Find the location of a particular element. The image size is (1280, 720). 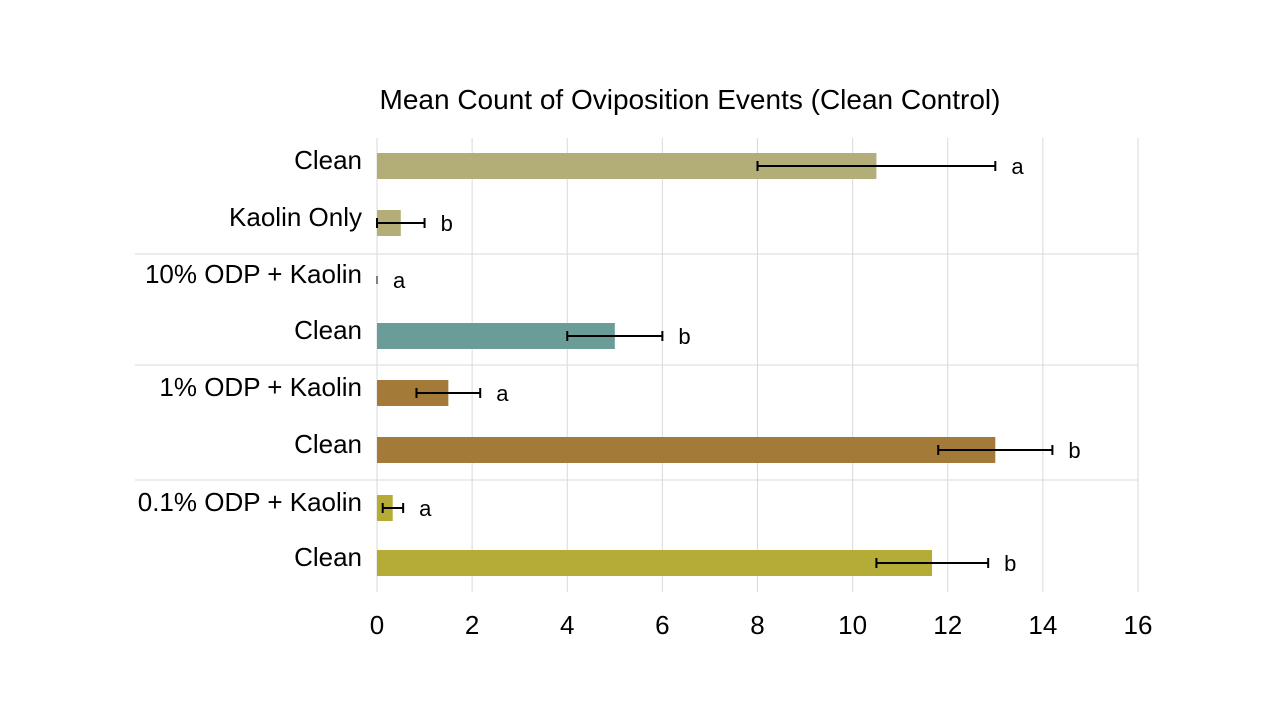

x-tick-label: 14 is located at coordinates (1042, 625).